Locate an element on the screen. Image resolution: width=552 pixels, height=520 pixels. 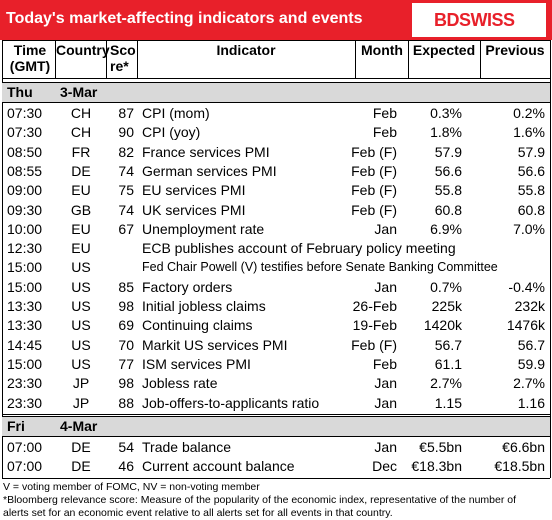
cell-previous: €18.5bn is located at coordinates (519, 466).